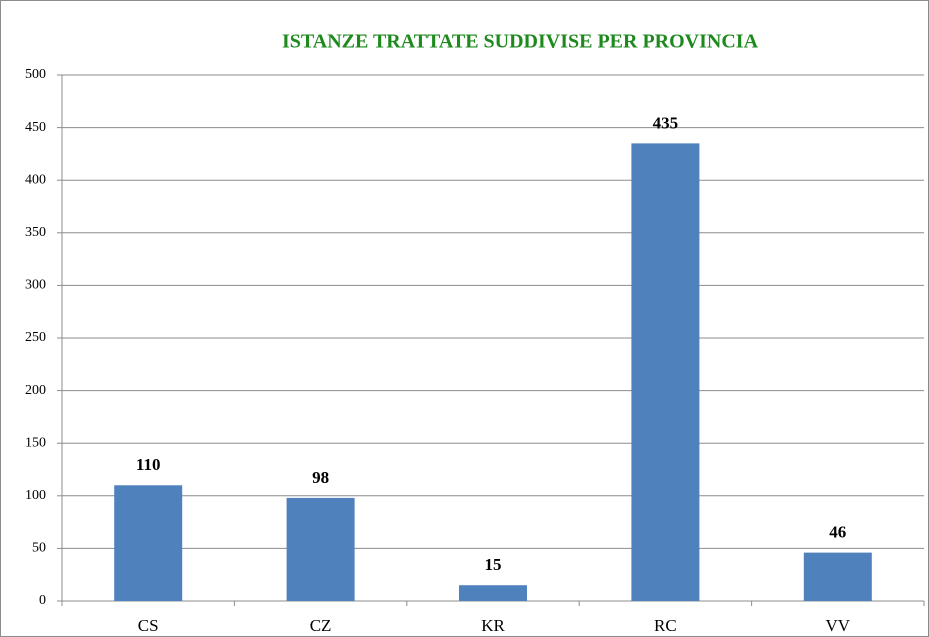  Describe the element at coordinates (666, 122) in the screenshot. I see `data-label: 435` at that location.